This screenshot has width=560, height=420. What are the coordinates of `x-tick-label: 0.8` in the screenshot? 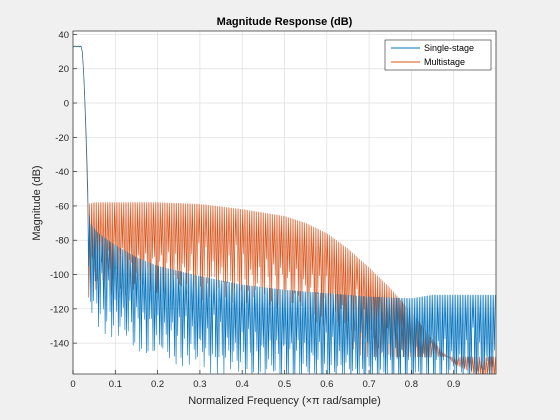 It's located at (411, 384).